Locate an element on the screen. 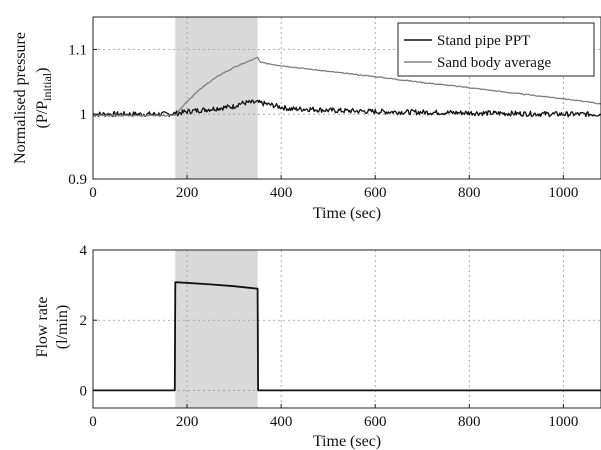  legend-label-sand-body: Sand body average is located at coordinates (494, 63).